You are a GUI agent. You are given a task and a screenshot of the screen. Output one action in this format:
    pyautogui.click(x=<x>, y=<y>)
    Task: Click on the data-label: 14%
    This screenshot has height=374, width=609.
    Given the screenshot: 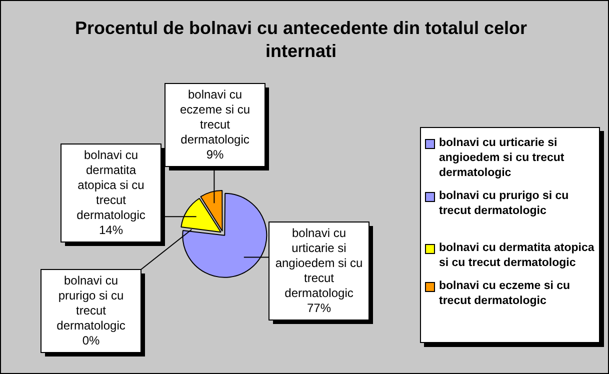 What is the action you would take?
    pyautogui.click(x=111, y=229)
    